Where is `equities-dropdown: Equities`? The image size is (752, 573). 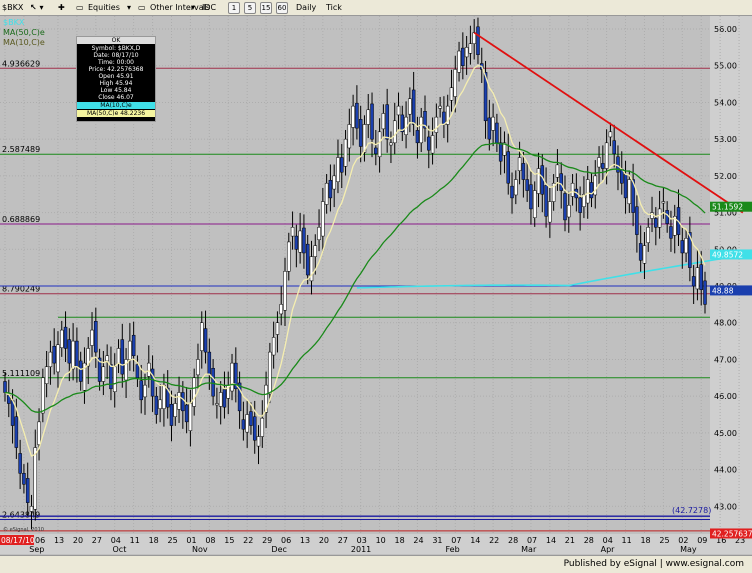 equities-dropdown: Equities is located at coordinates (104, 7).